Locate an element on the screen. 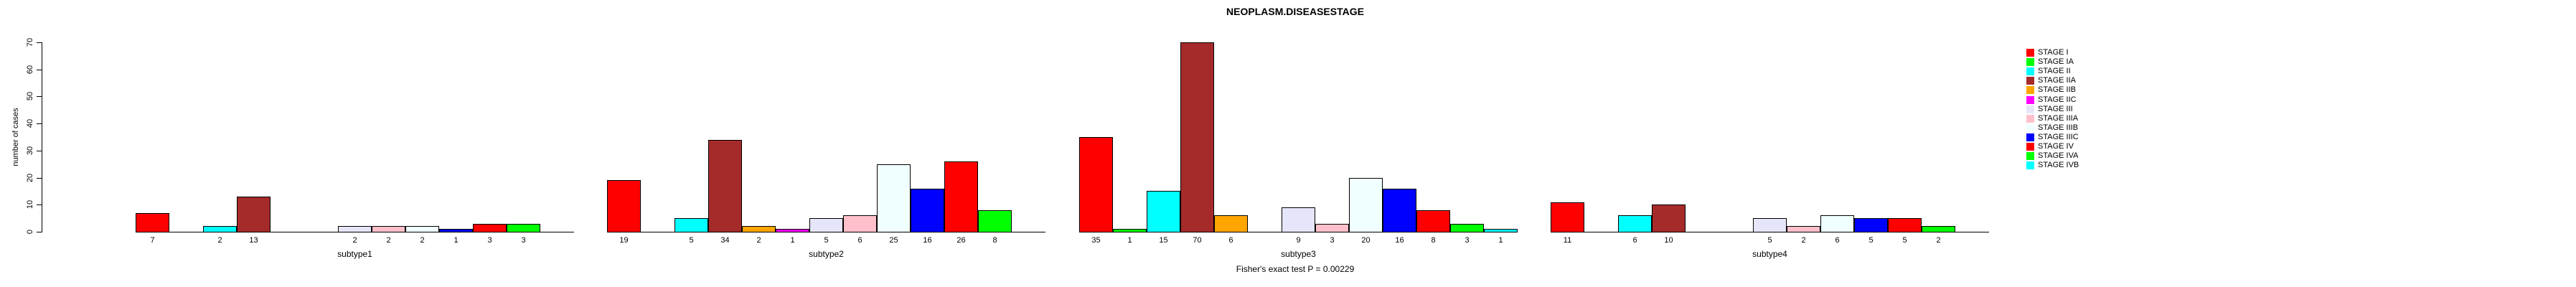 The height and width of the screenshot is (287, 2576). legend-label: STAGE IIIC is located at coordinates (2058, 137).